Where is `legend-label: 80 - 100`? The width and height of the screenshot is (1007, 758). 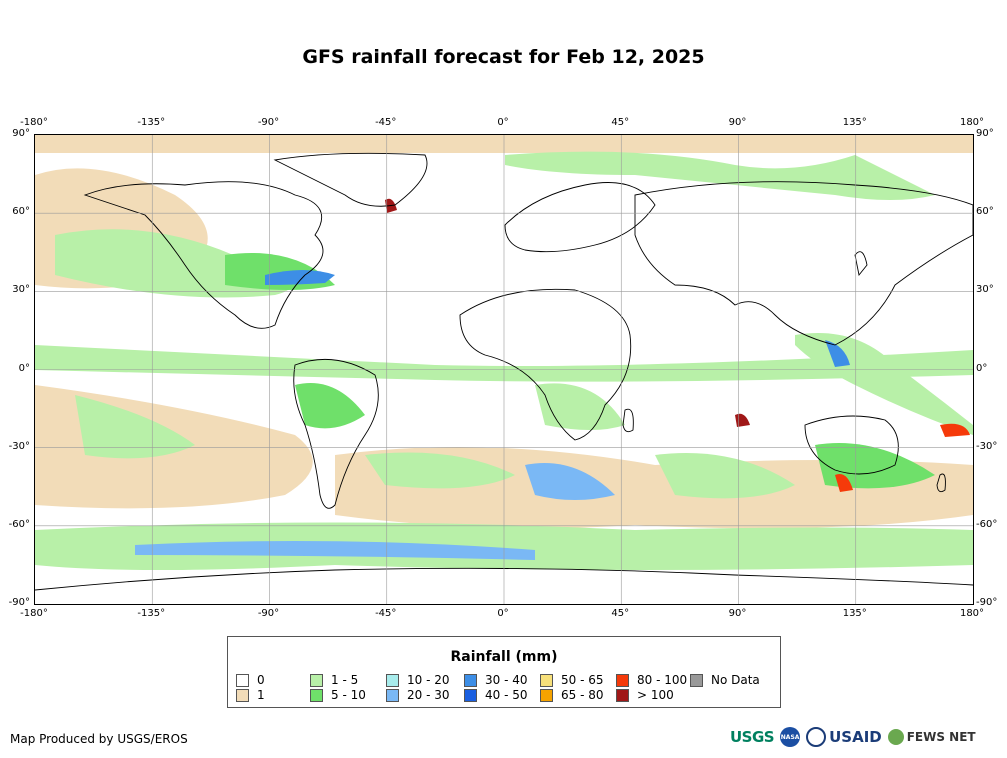
legend-label: 80 - 100 is located at coordinates (662, 680).